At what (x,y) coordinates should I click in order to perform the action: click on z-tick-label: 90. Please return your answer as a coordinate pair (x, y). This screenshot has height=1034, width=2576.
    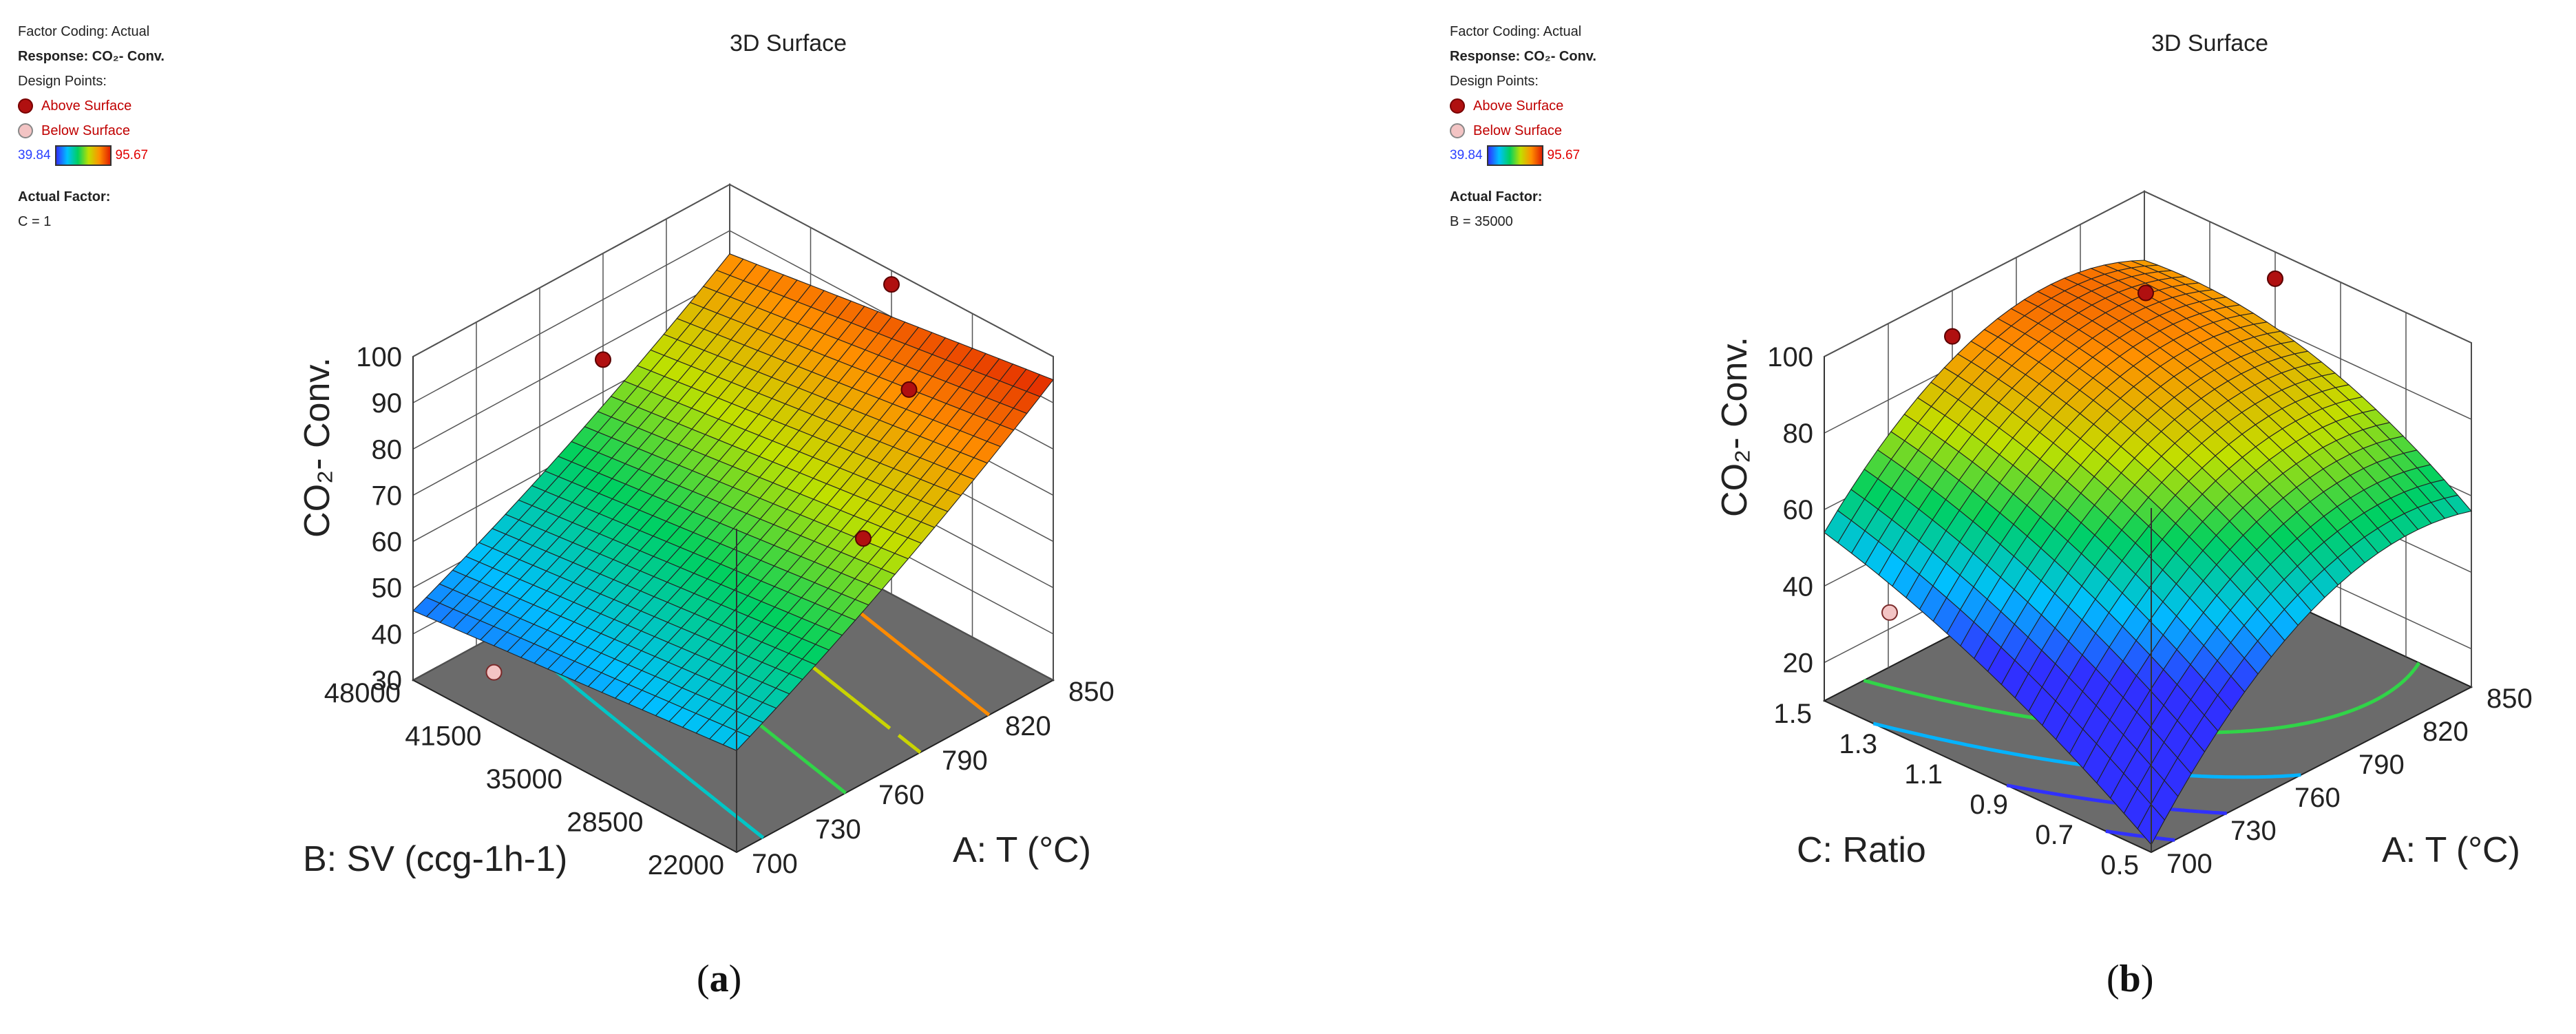
    Looking at the image, I should click on (388, 404).